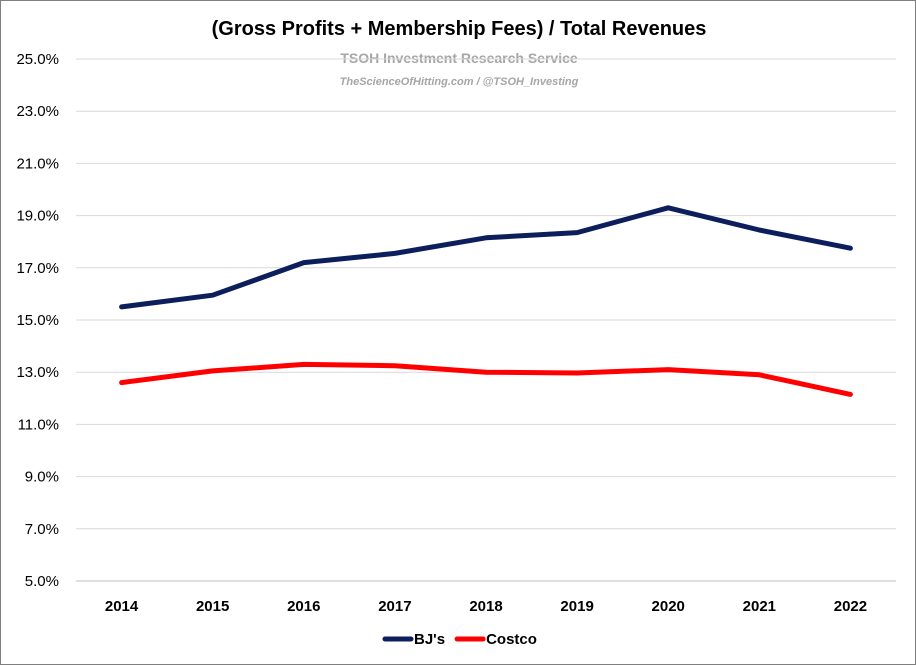 This screenshot has width=916, height=666. Describe the element at coordinates (37, 216) in the screenshot. I see `y-tick-label: 19.0%` at that location.